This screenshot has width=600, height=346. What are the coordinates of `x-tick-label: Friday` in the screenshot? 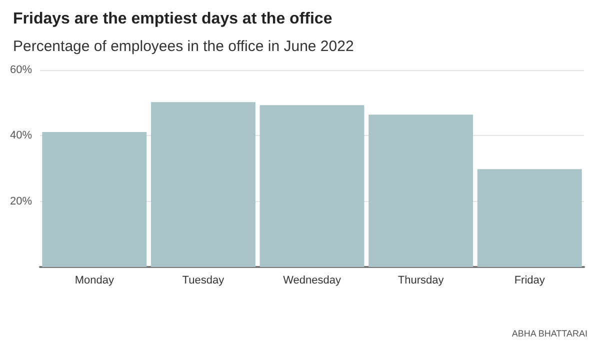 It's located at (530, 280).